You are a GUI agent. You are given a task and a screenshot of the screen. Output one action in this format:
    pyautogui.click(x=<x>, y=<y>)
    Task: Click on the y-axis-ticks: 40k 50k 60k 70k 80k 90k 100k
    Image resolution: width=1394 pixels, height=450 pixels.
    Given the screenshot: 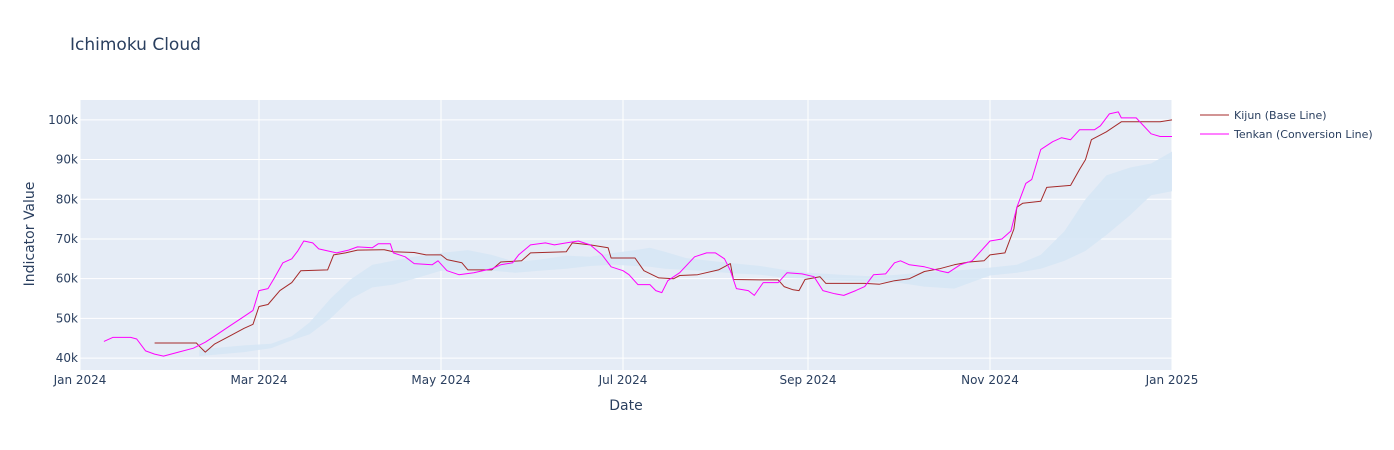 What is the action you would take?
    pyautogui.click(x=63, y=239)
    